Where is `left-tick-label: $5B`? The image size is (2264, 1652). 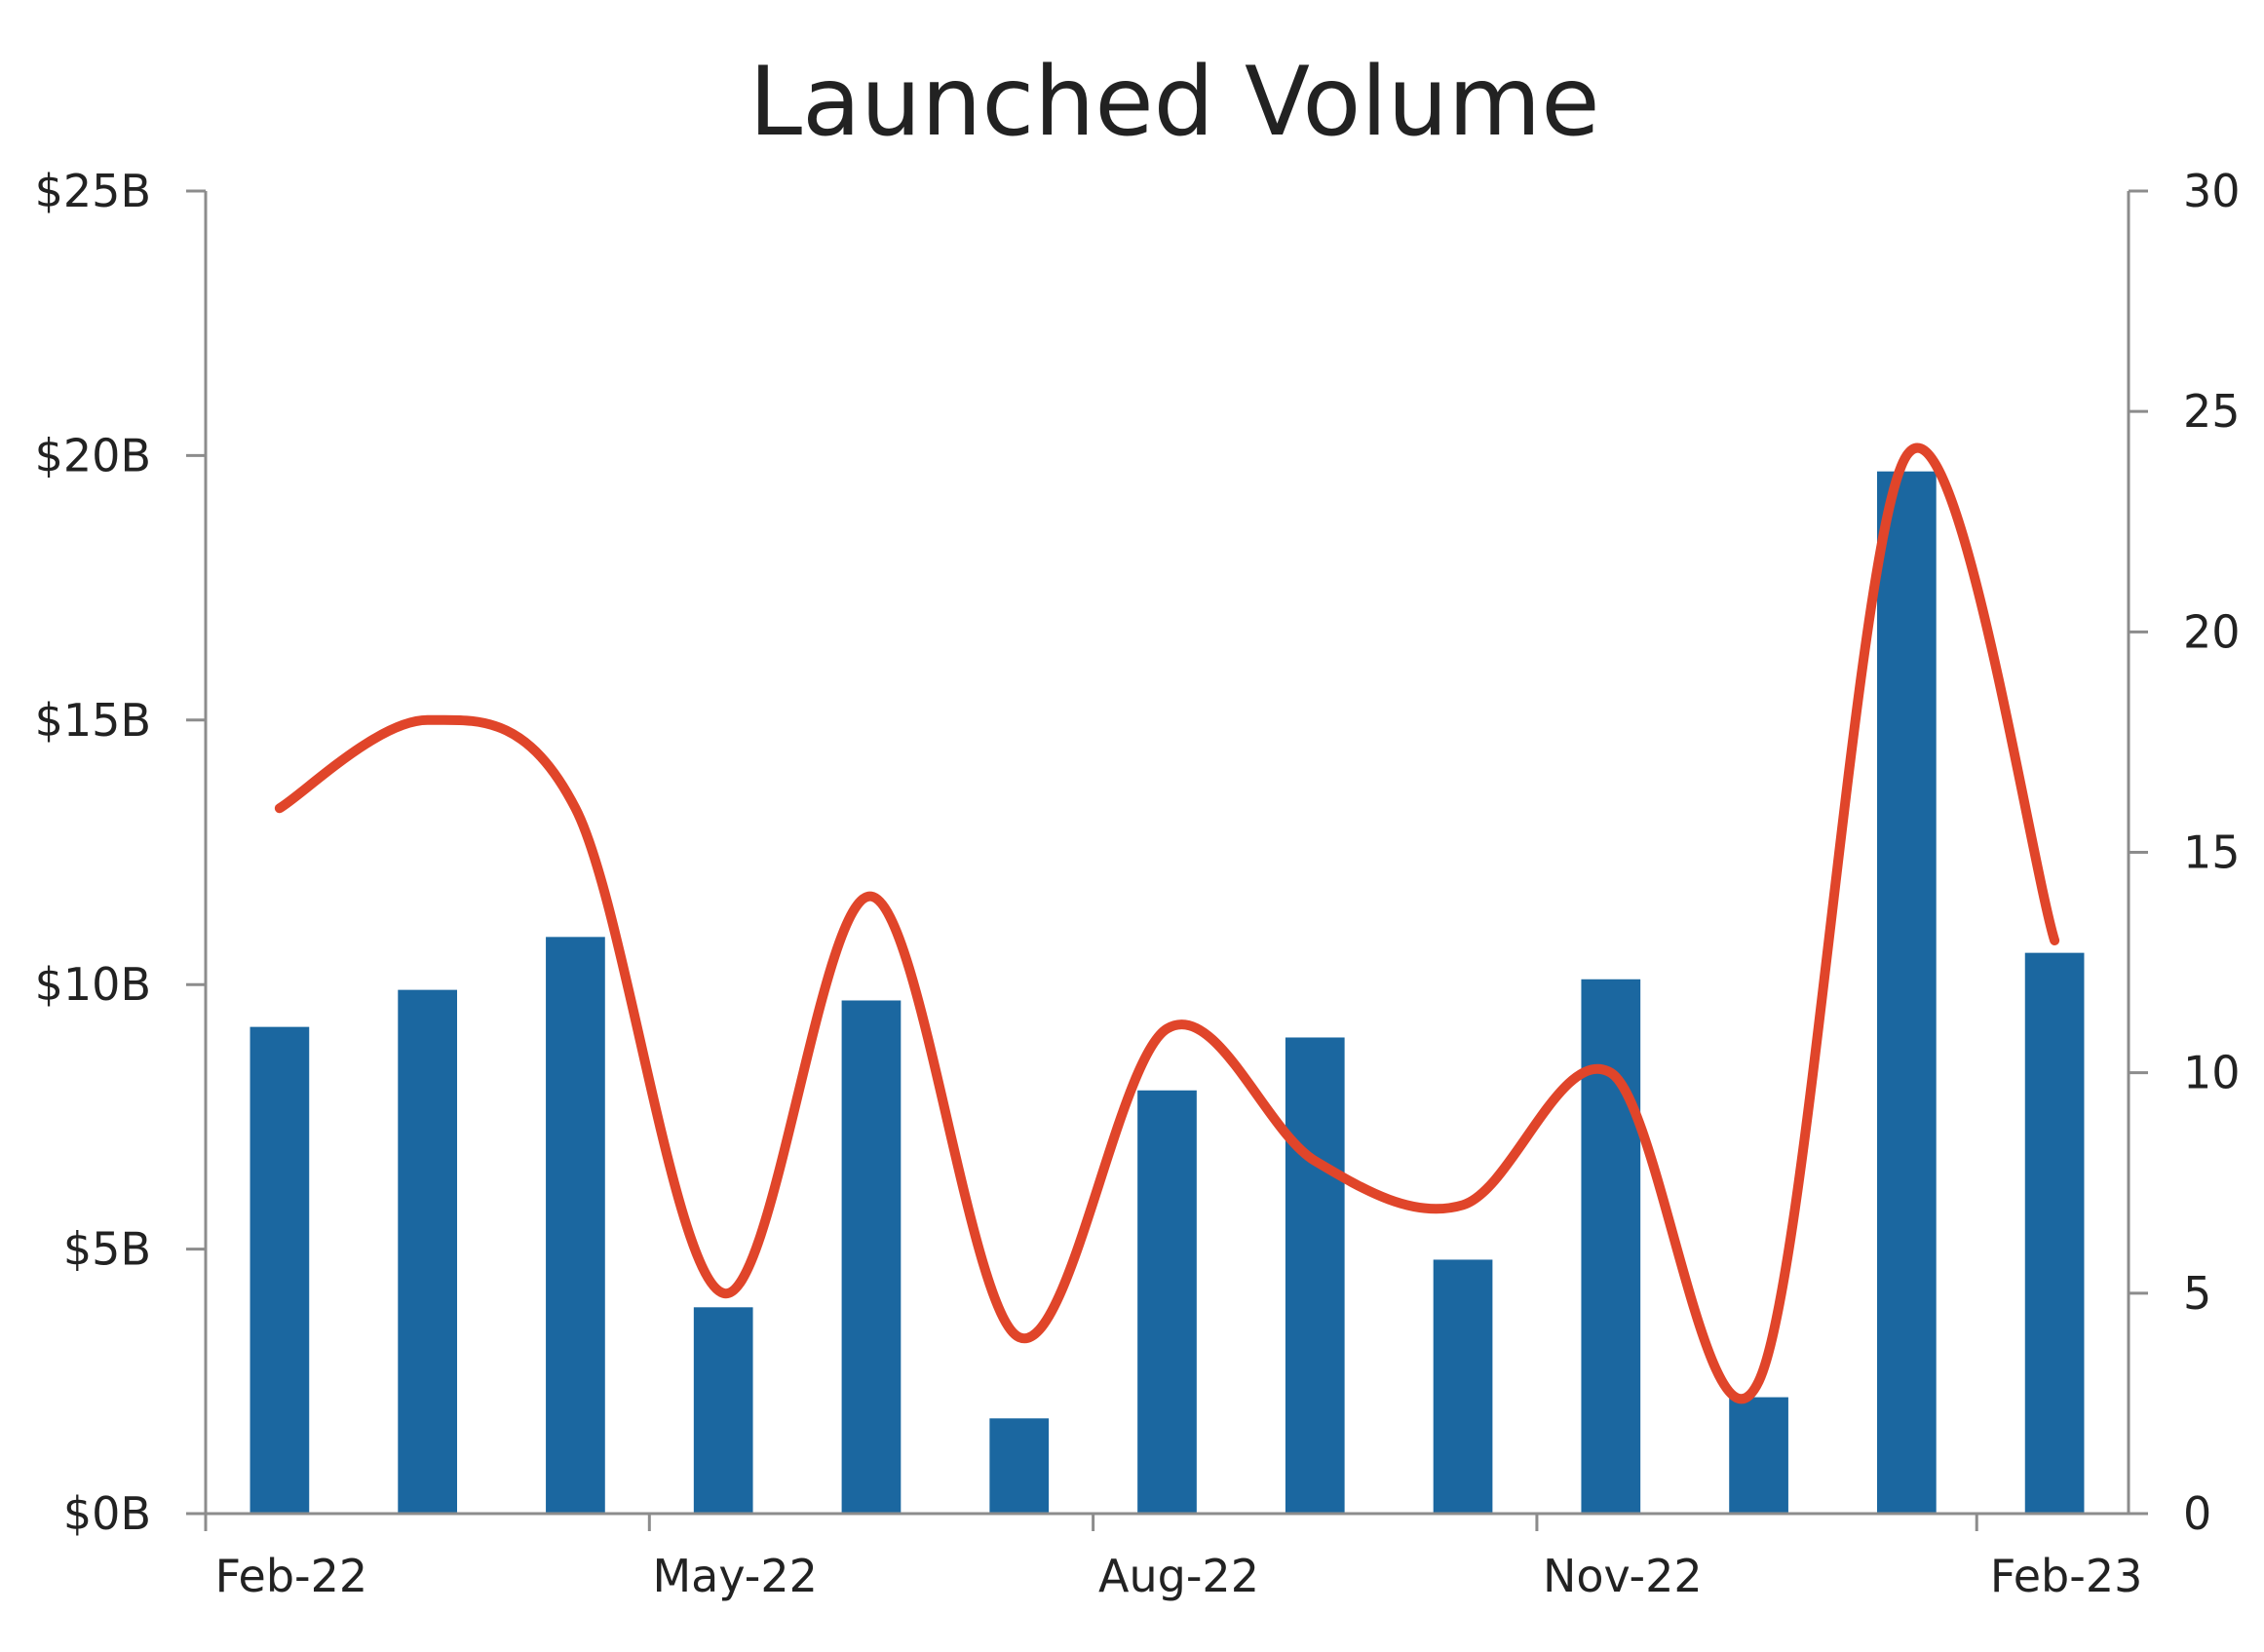 left-tick-label: $5B is located at coordinates (107, 1249).